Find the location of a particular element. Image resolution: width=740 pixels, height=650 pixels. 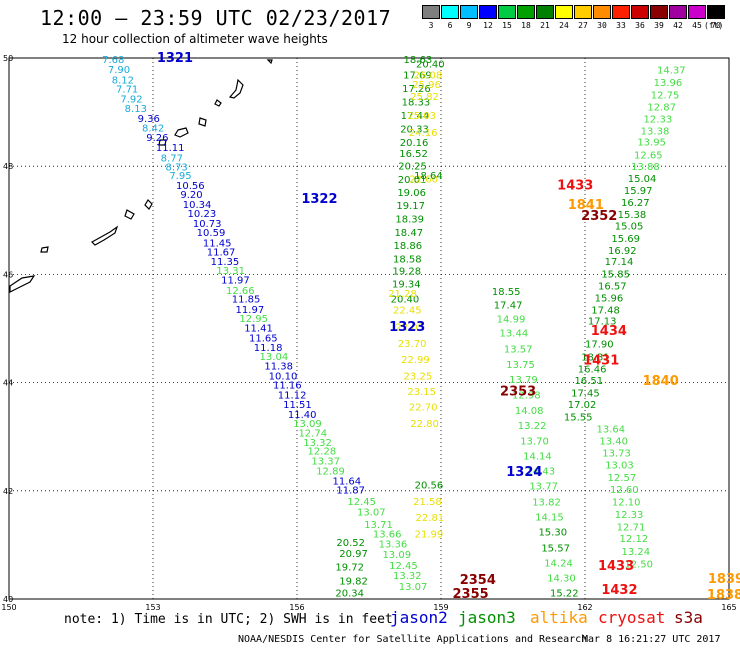

wave-height-value: 14.24 is located at coordinates (558, 564).